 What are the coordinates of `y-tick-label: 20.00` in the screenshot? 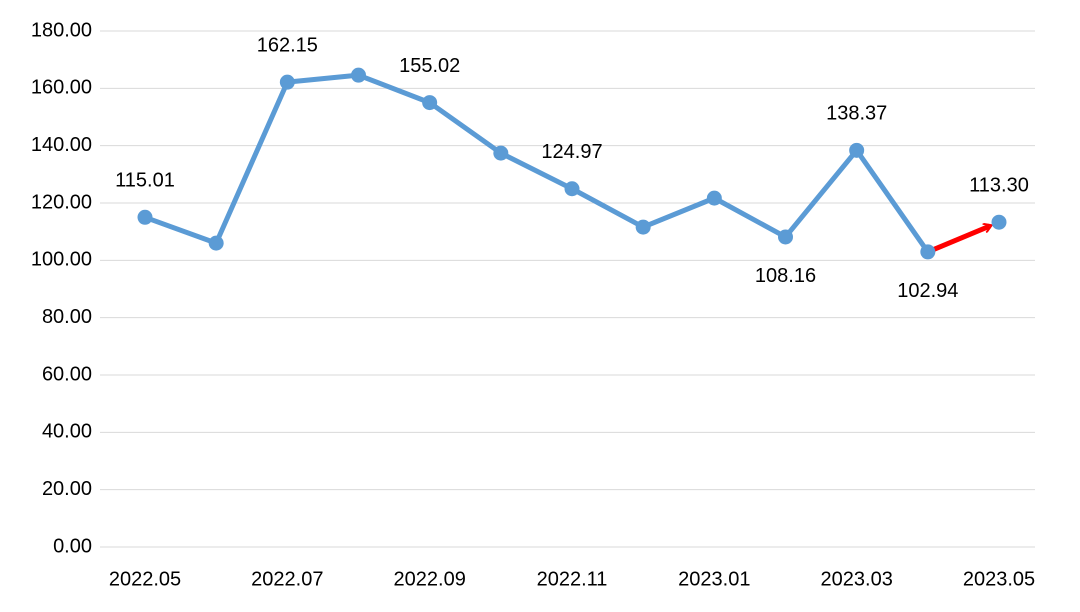 It's located at (67, 489).